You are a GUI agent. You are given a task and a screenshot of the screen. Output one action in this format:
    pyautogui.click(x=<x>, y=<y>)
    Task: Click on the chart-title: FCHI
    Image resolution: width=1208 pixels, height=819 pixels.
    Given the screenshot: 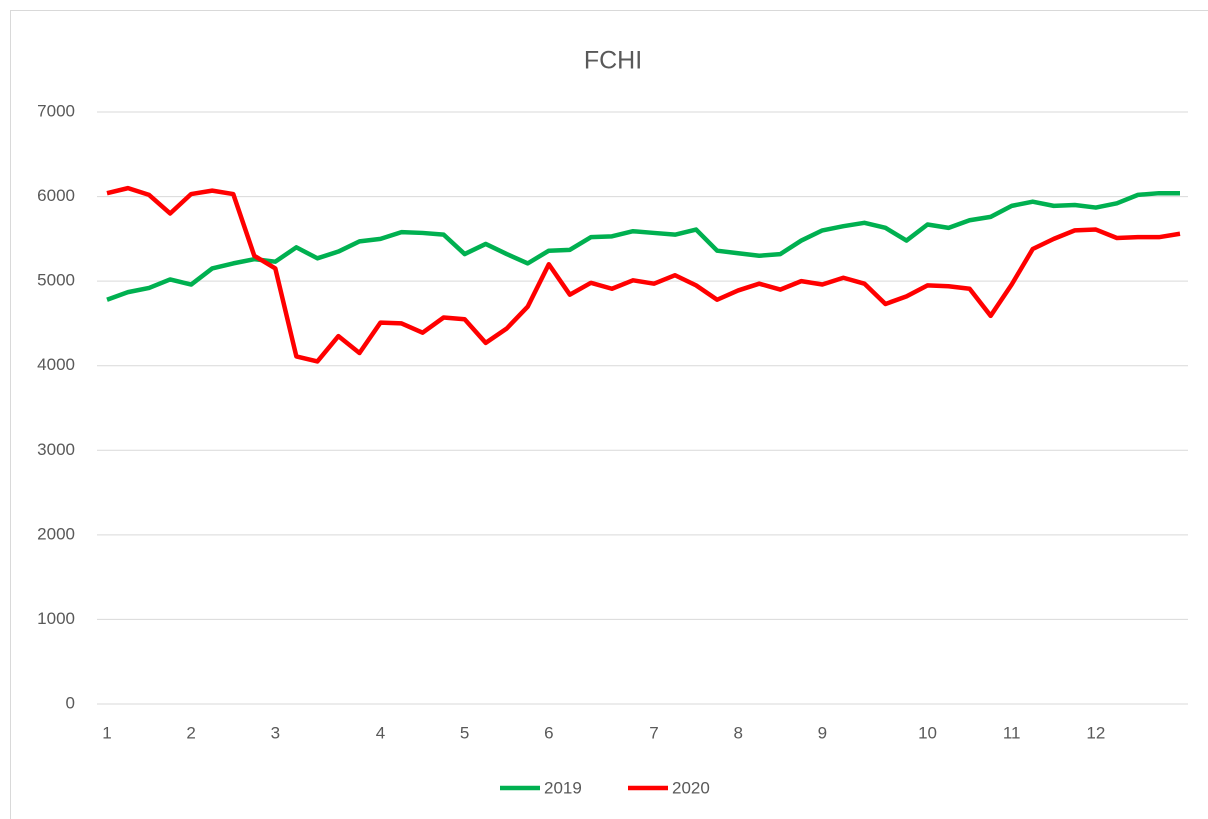 What is the action you would take?
    pyautogui.click(x=613, y=61)
    